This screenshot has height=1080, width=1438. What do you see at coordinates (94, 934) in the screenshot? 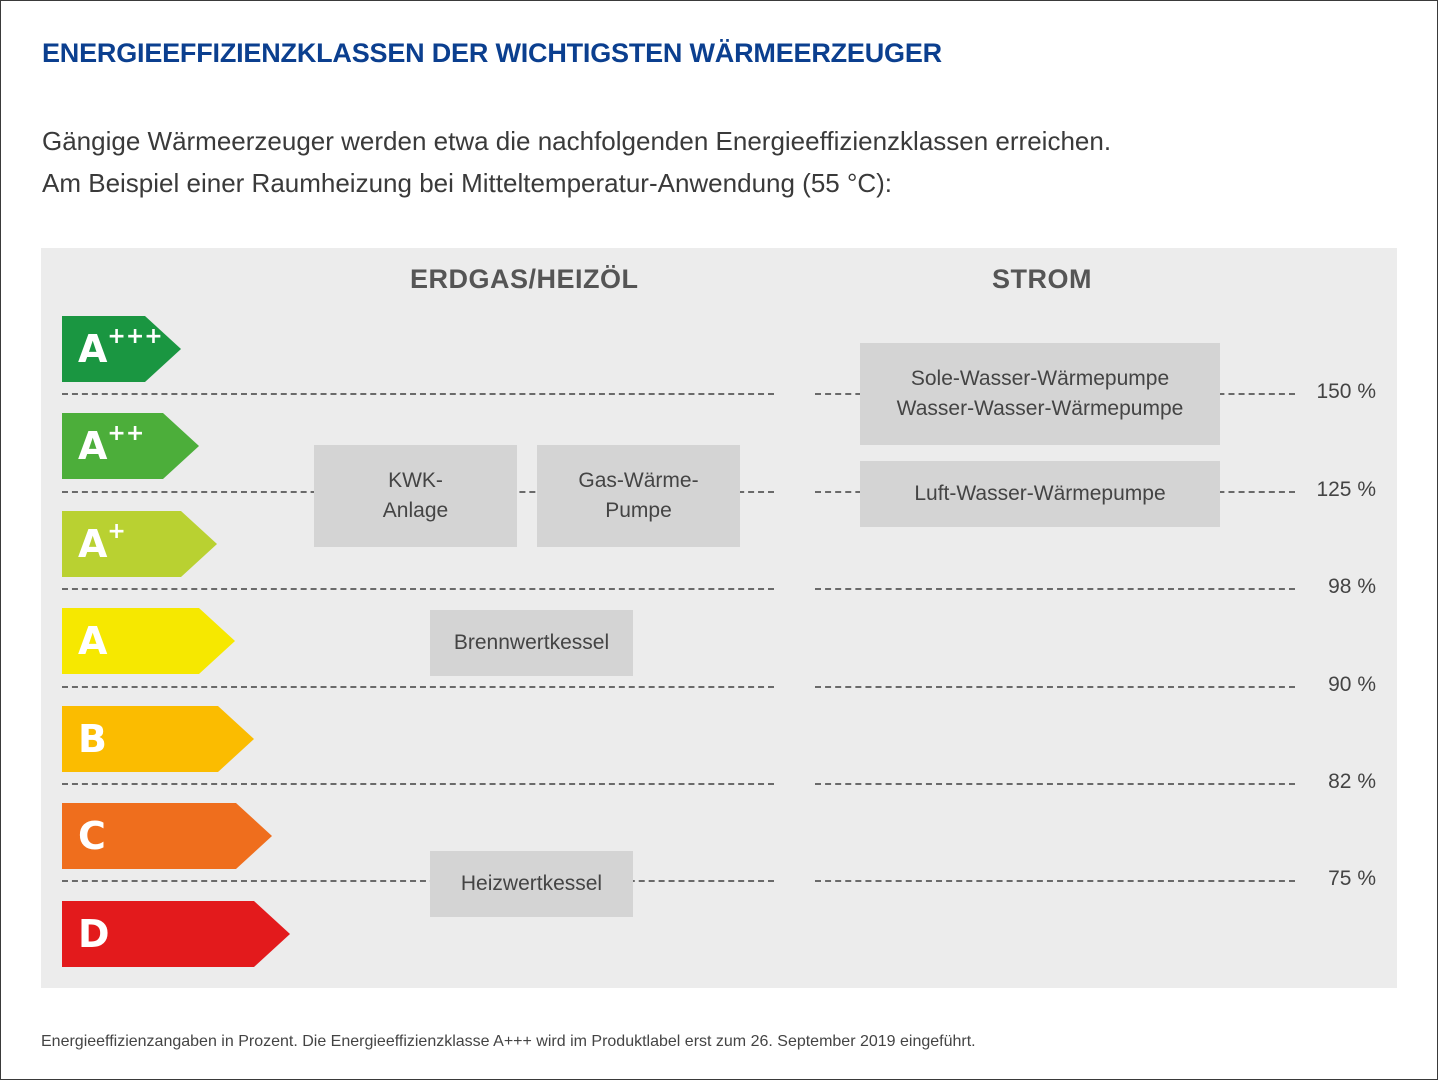
I see `class-letter: D` at bounding box center [94, 934].